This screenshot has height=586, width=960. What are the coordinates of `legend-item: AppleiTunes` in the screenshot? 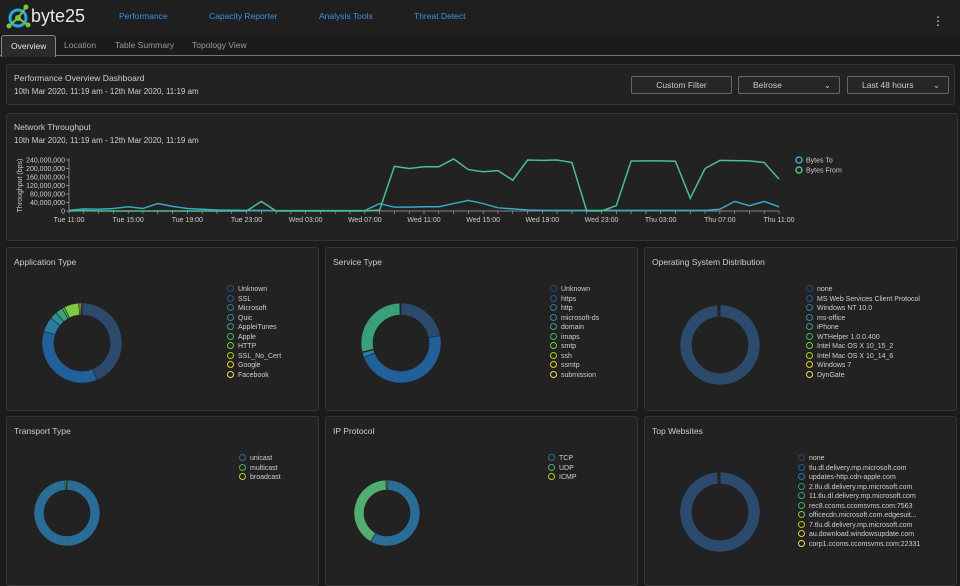 It's located at (254, 328).